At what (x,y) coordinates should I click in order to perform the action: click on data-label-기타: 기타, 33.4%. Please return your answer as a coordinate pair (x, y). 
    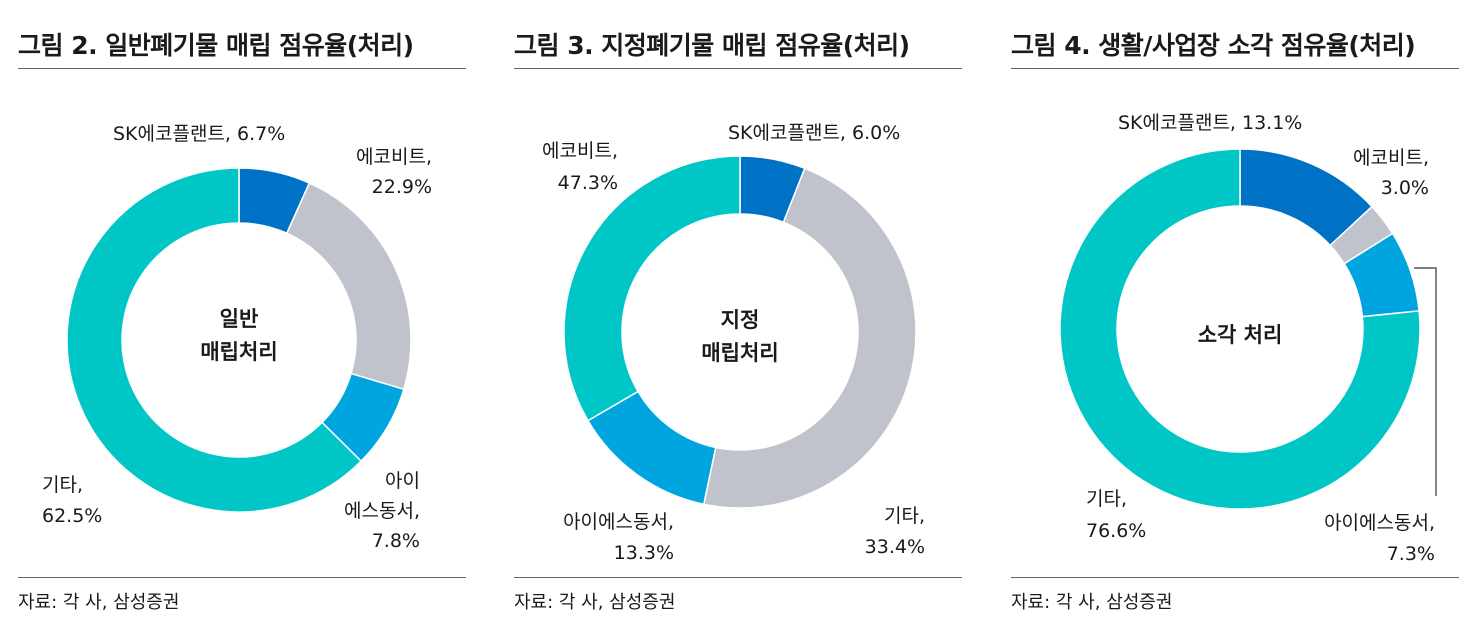
    Looking at the image, I should click on (895, 531).